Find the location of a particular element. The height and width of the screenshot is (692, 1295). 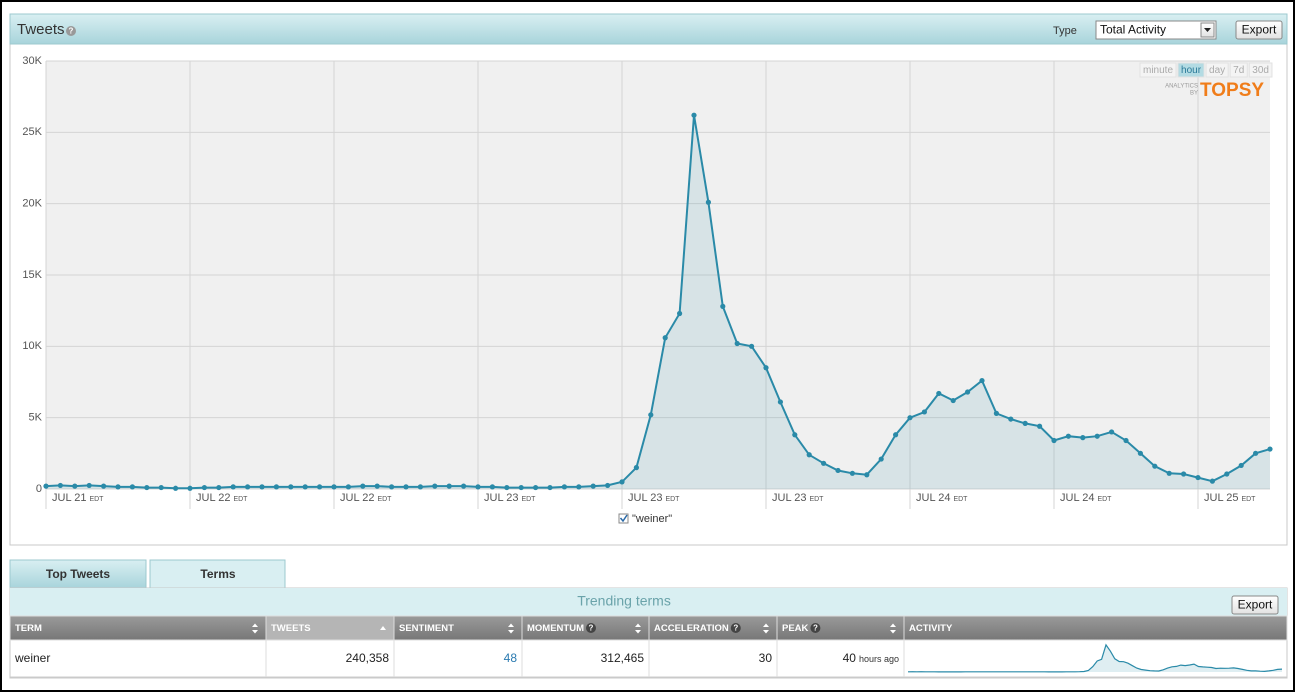

column-header-label: ACTIVITY is located at coordinates (931, 628).